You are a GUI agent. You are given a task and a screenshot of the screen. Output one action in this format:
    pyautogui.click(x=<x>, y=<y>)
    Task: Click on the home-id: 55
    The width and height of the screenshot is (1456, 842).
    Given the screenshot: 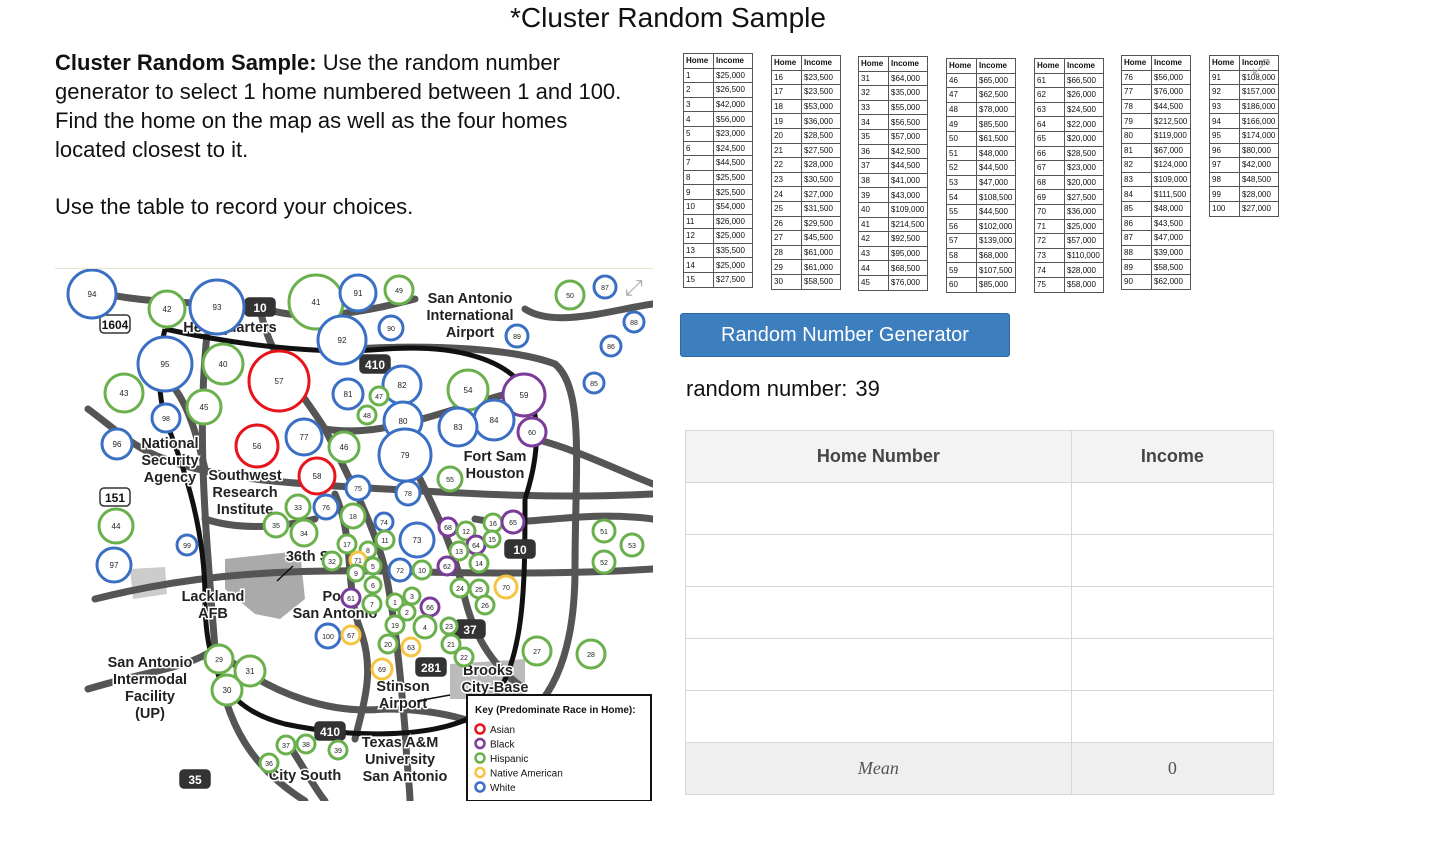 What is the action you would take?
    pyautogui.click(x=961, y=211)
    